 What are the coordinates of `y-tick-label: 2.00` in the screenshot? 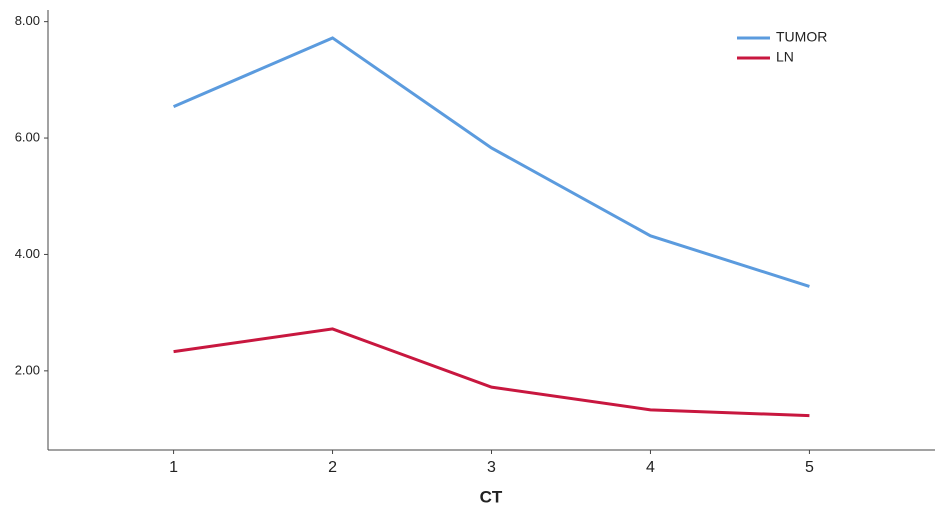 It's located at (27, 369).